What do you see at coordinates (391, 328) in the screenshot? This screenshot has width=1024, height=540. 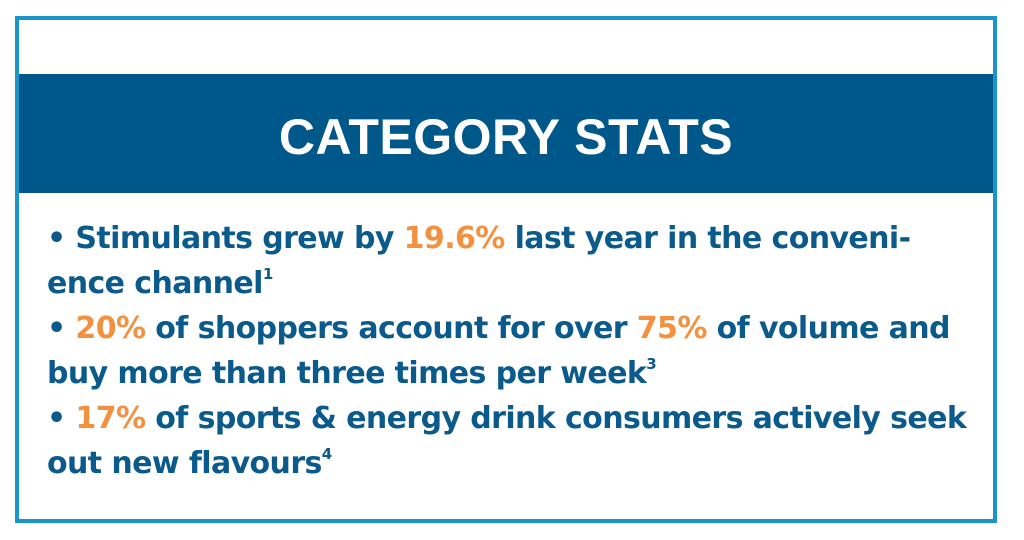 I see `stat-text: of shoppers account for over` at bounding box center [391, 328].